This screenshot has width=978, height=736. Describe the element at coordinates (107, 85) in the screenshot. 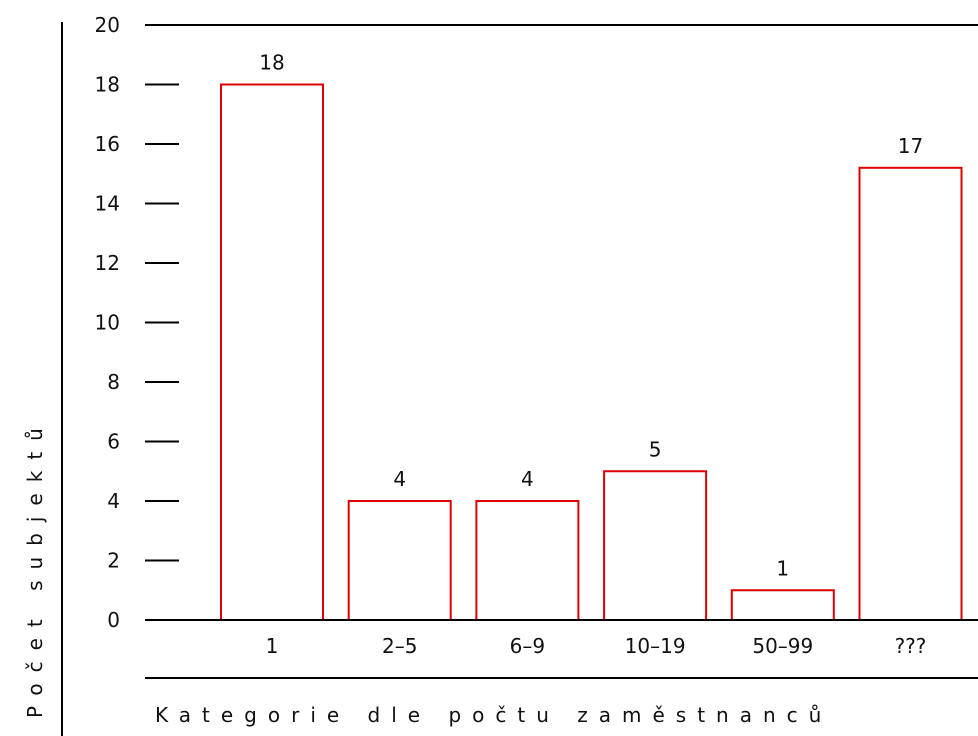

I see `y-tick-label: 18` at that location.